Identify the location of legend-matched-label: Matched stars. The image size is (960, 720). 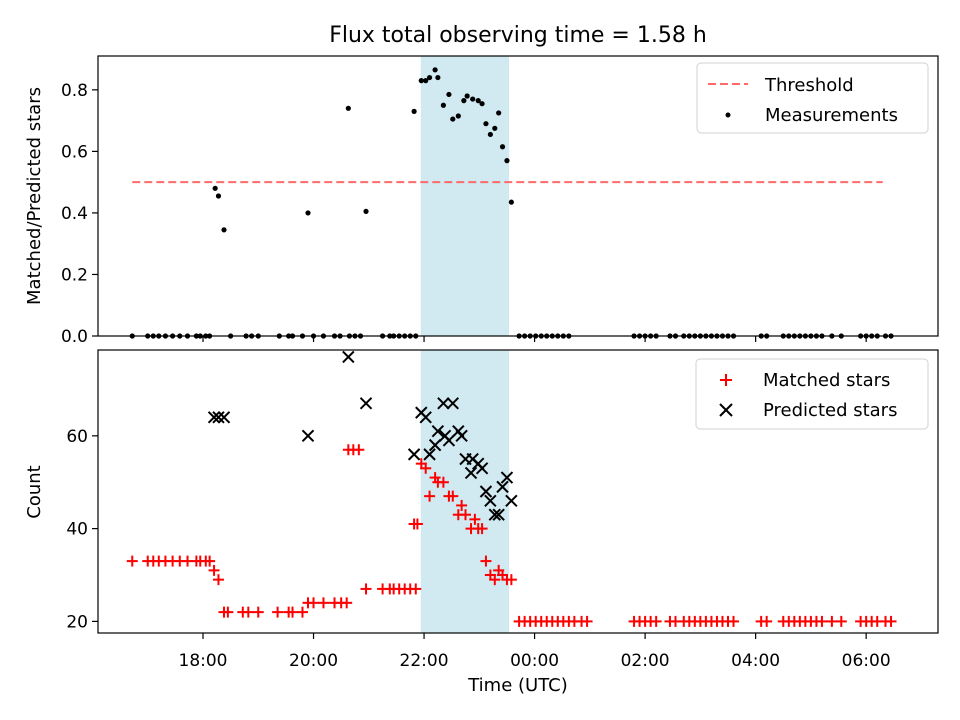
(826, 380).